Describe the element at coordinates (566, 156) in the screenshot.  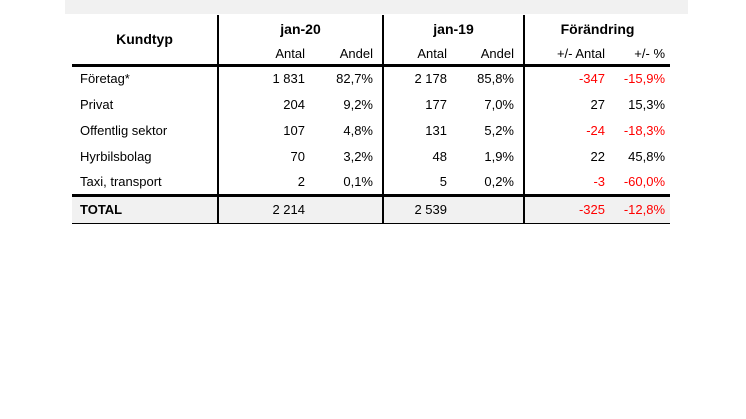
I see `cell-diff-antal: 22` at that location.